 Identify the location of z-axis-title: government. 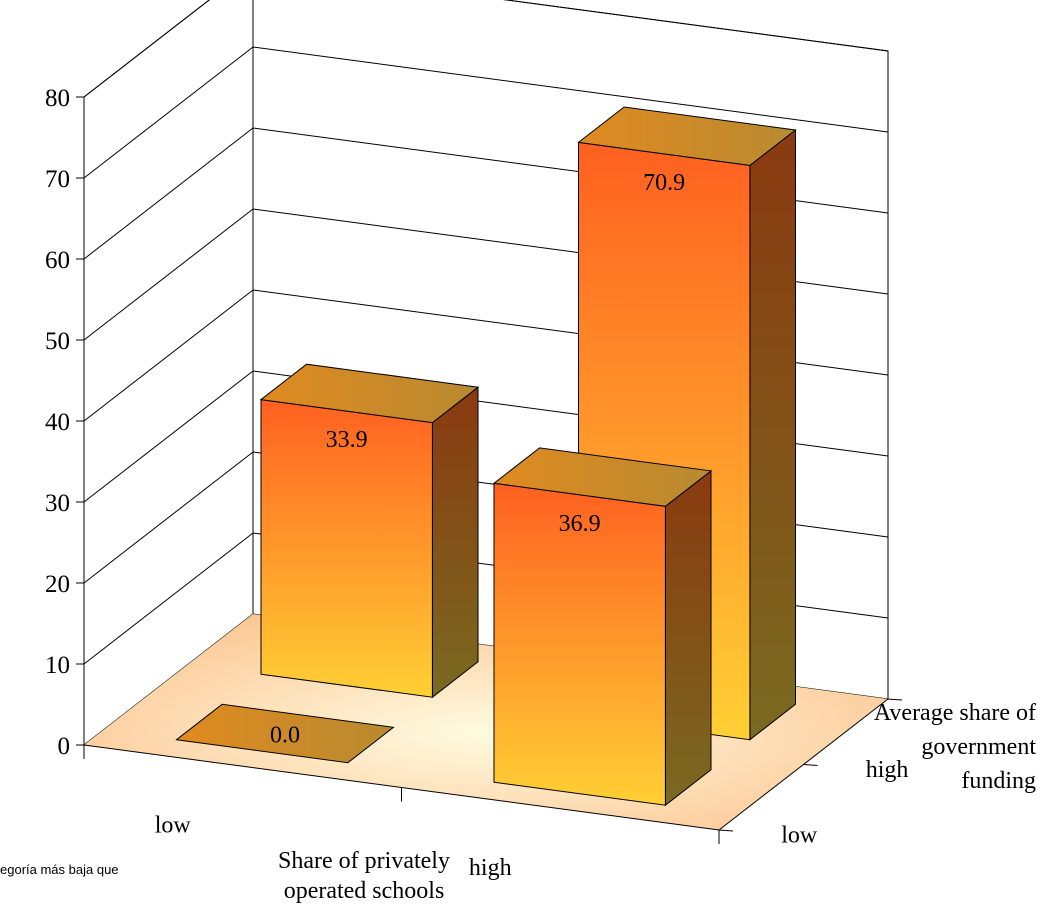
(978, 747).